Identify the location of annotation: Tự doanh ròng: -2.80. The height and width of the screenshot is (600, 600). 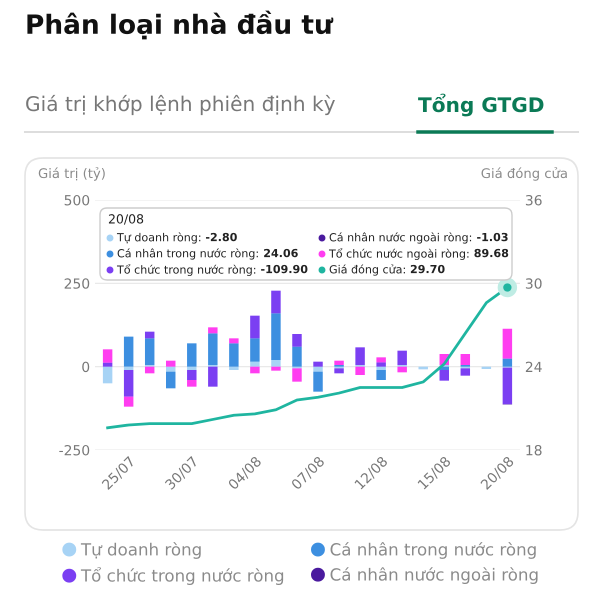
(176, 238).